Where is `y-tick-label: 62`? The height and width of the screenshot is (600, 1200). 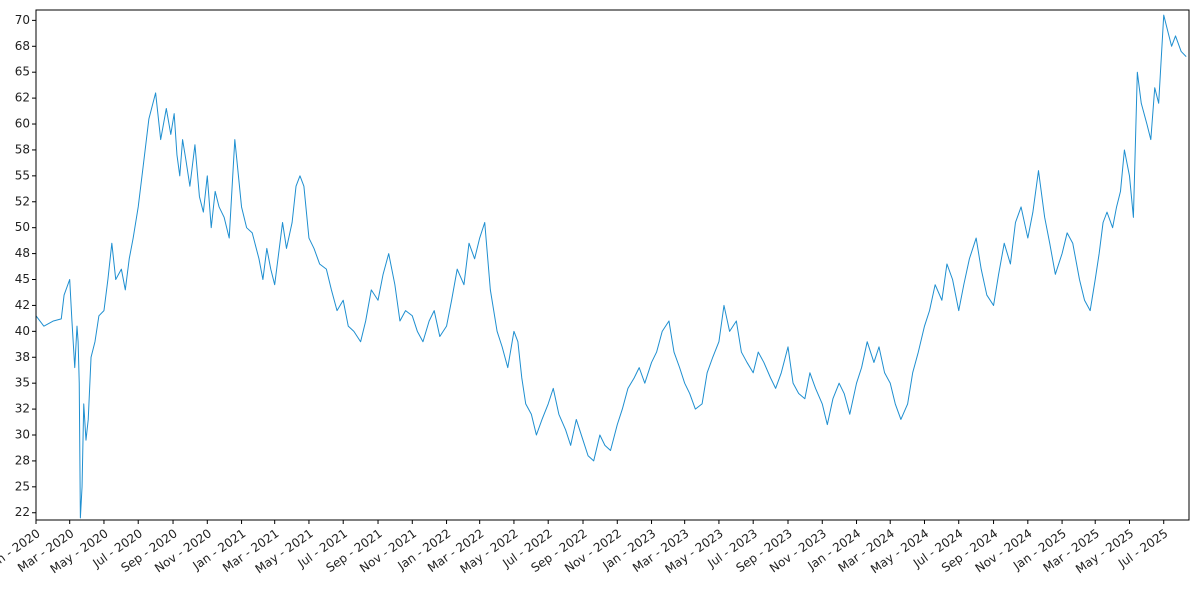 y-tick-label: 62 is located at coordinates (22, 98).